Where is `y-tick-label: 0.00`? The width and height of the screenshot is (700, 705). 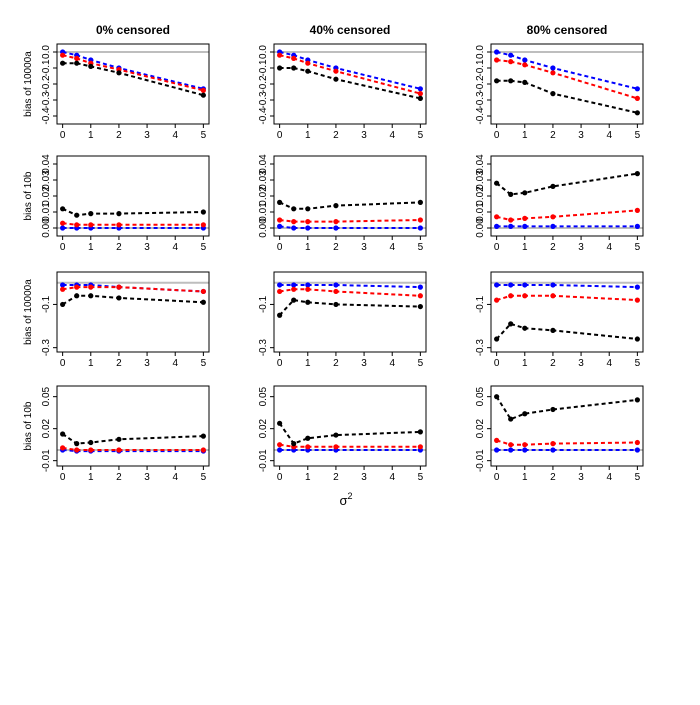 y-tick-label: 0.00 is located at coordinates (46, 228).